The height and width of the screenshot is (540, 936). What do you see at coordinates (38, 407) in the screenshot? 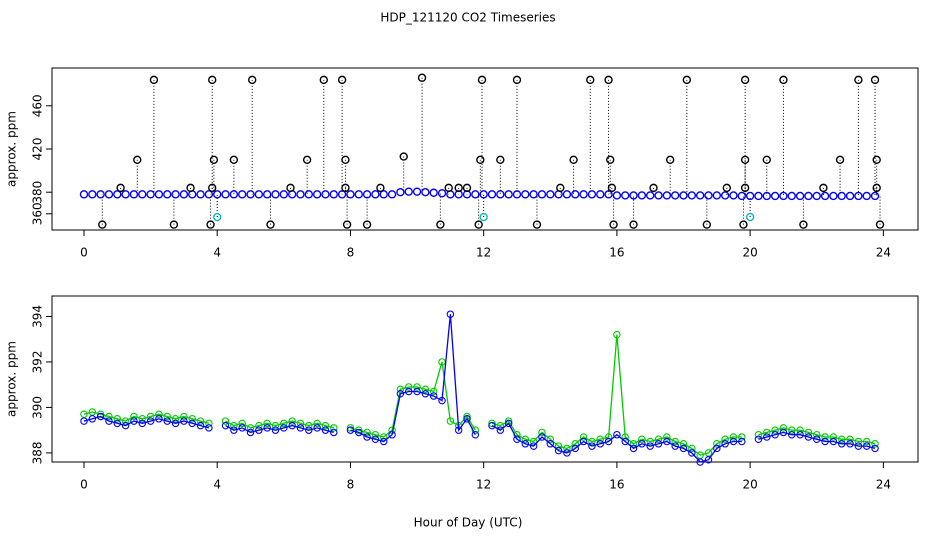
I see `y-tick-label: 390` at bounding box center [38, 407].